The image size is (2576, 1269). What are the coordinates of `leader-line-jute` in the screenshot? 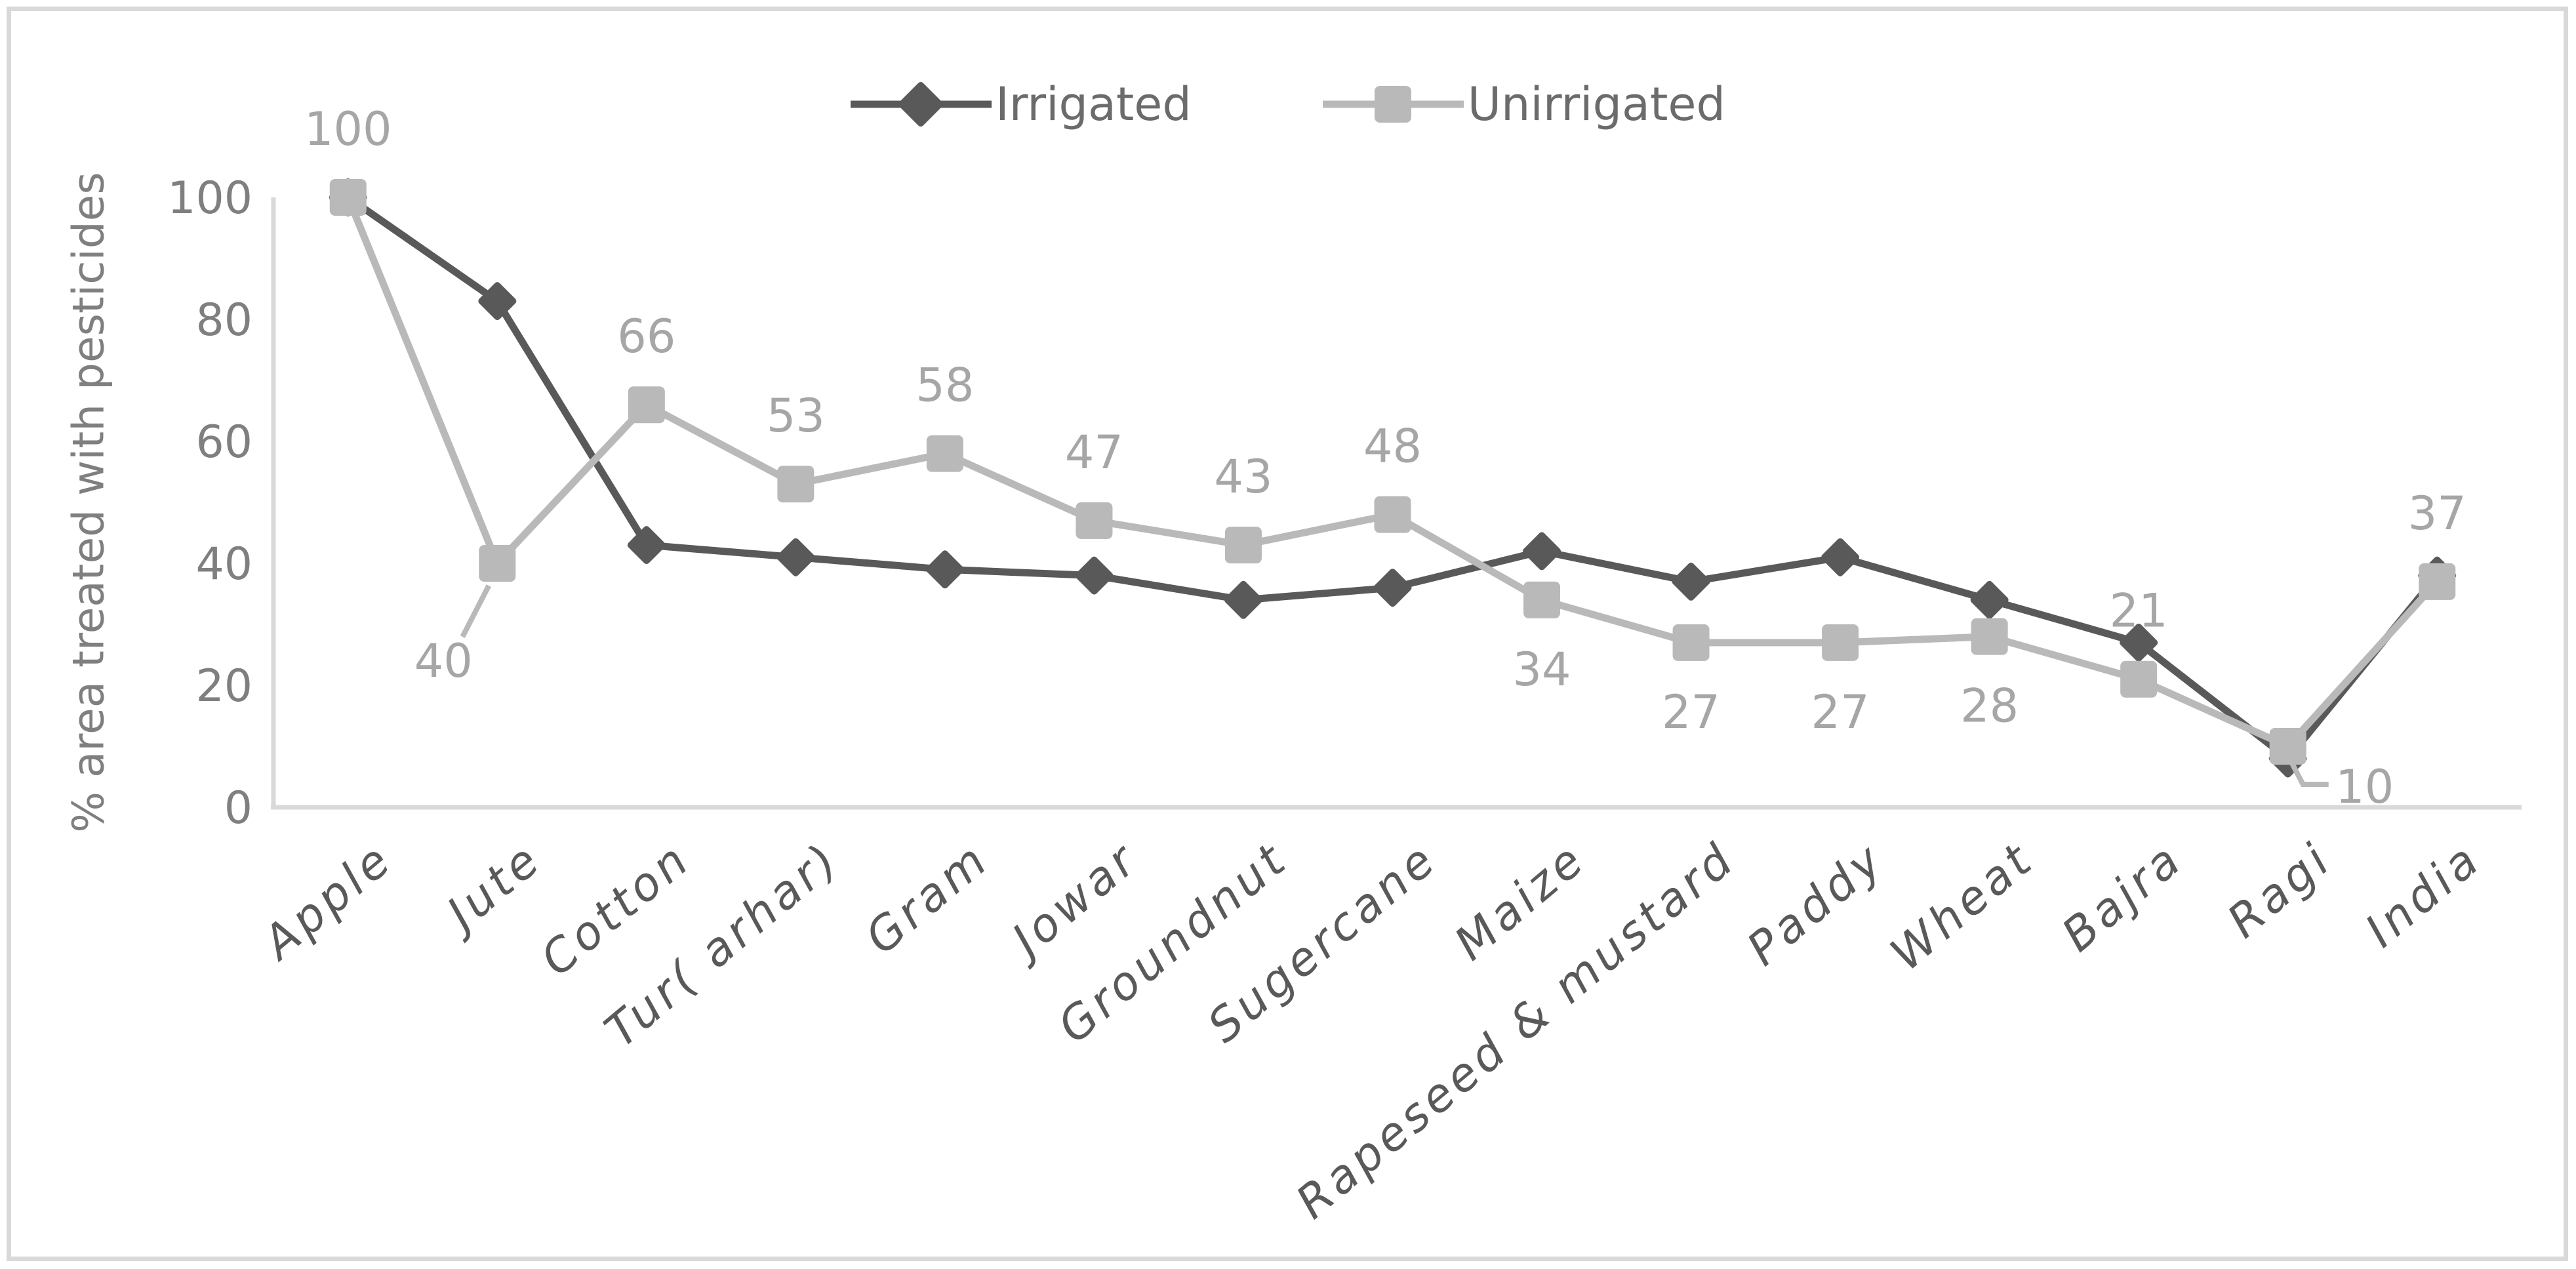 It's located at (475, 611).